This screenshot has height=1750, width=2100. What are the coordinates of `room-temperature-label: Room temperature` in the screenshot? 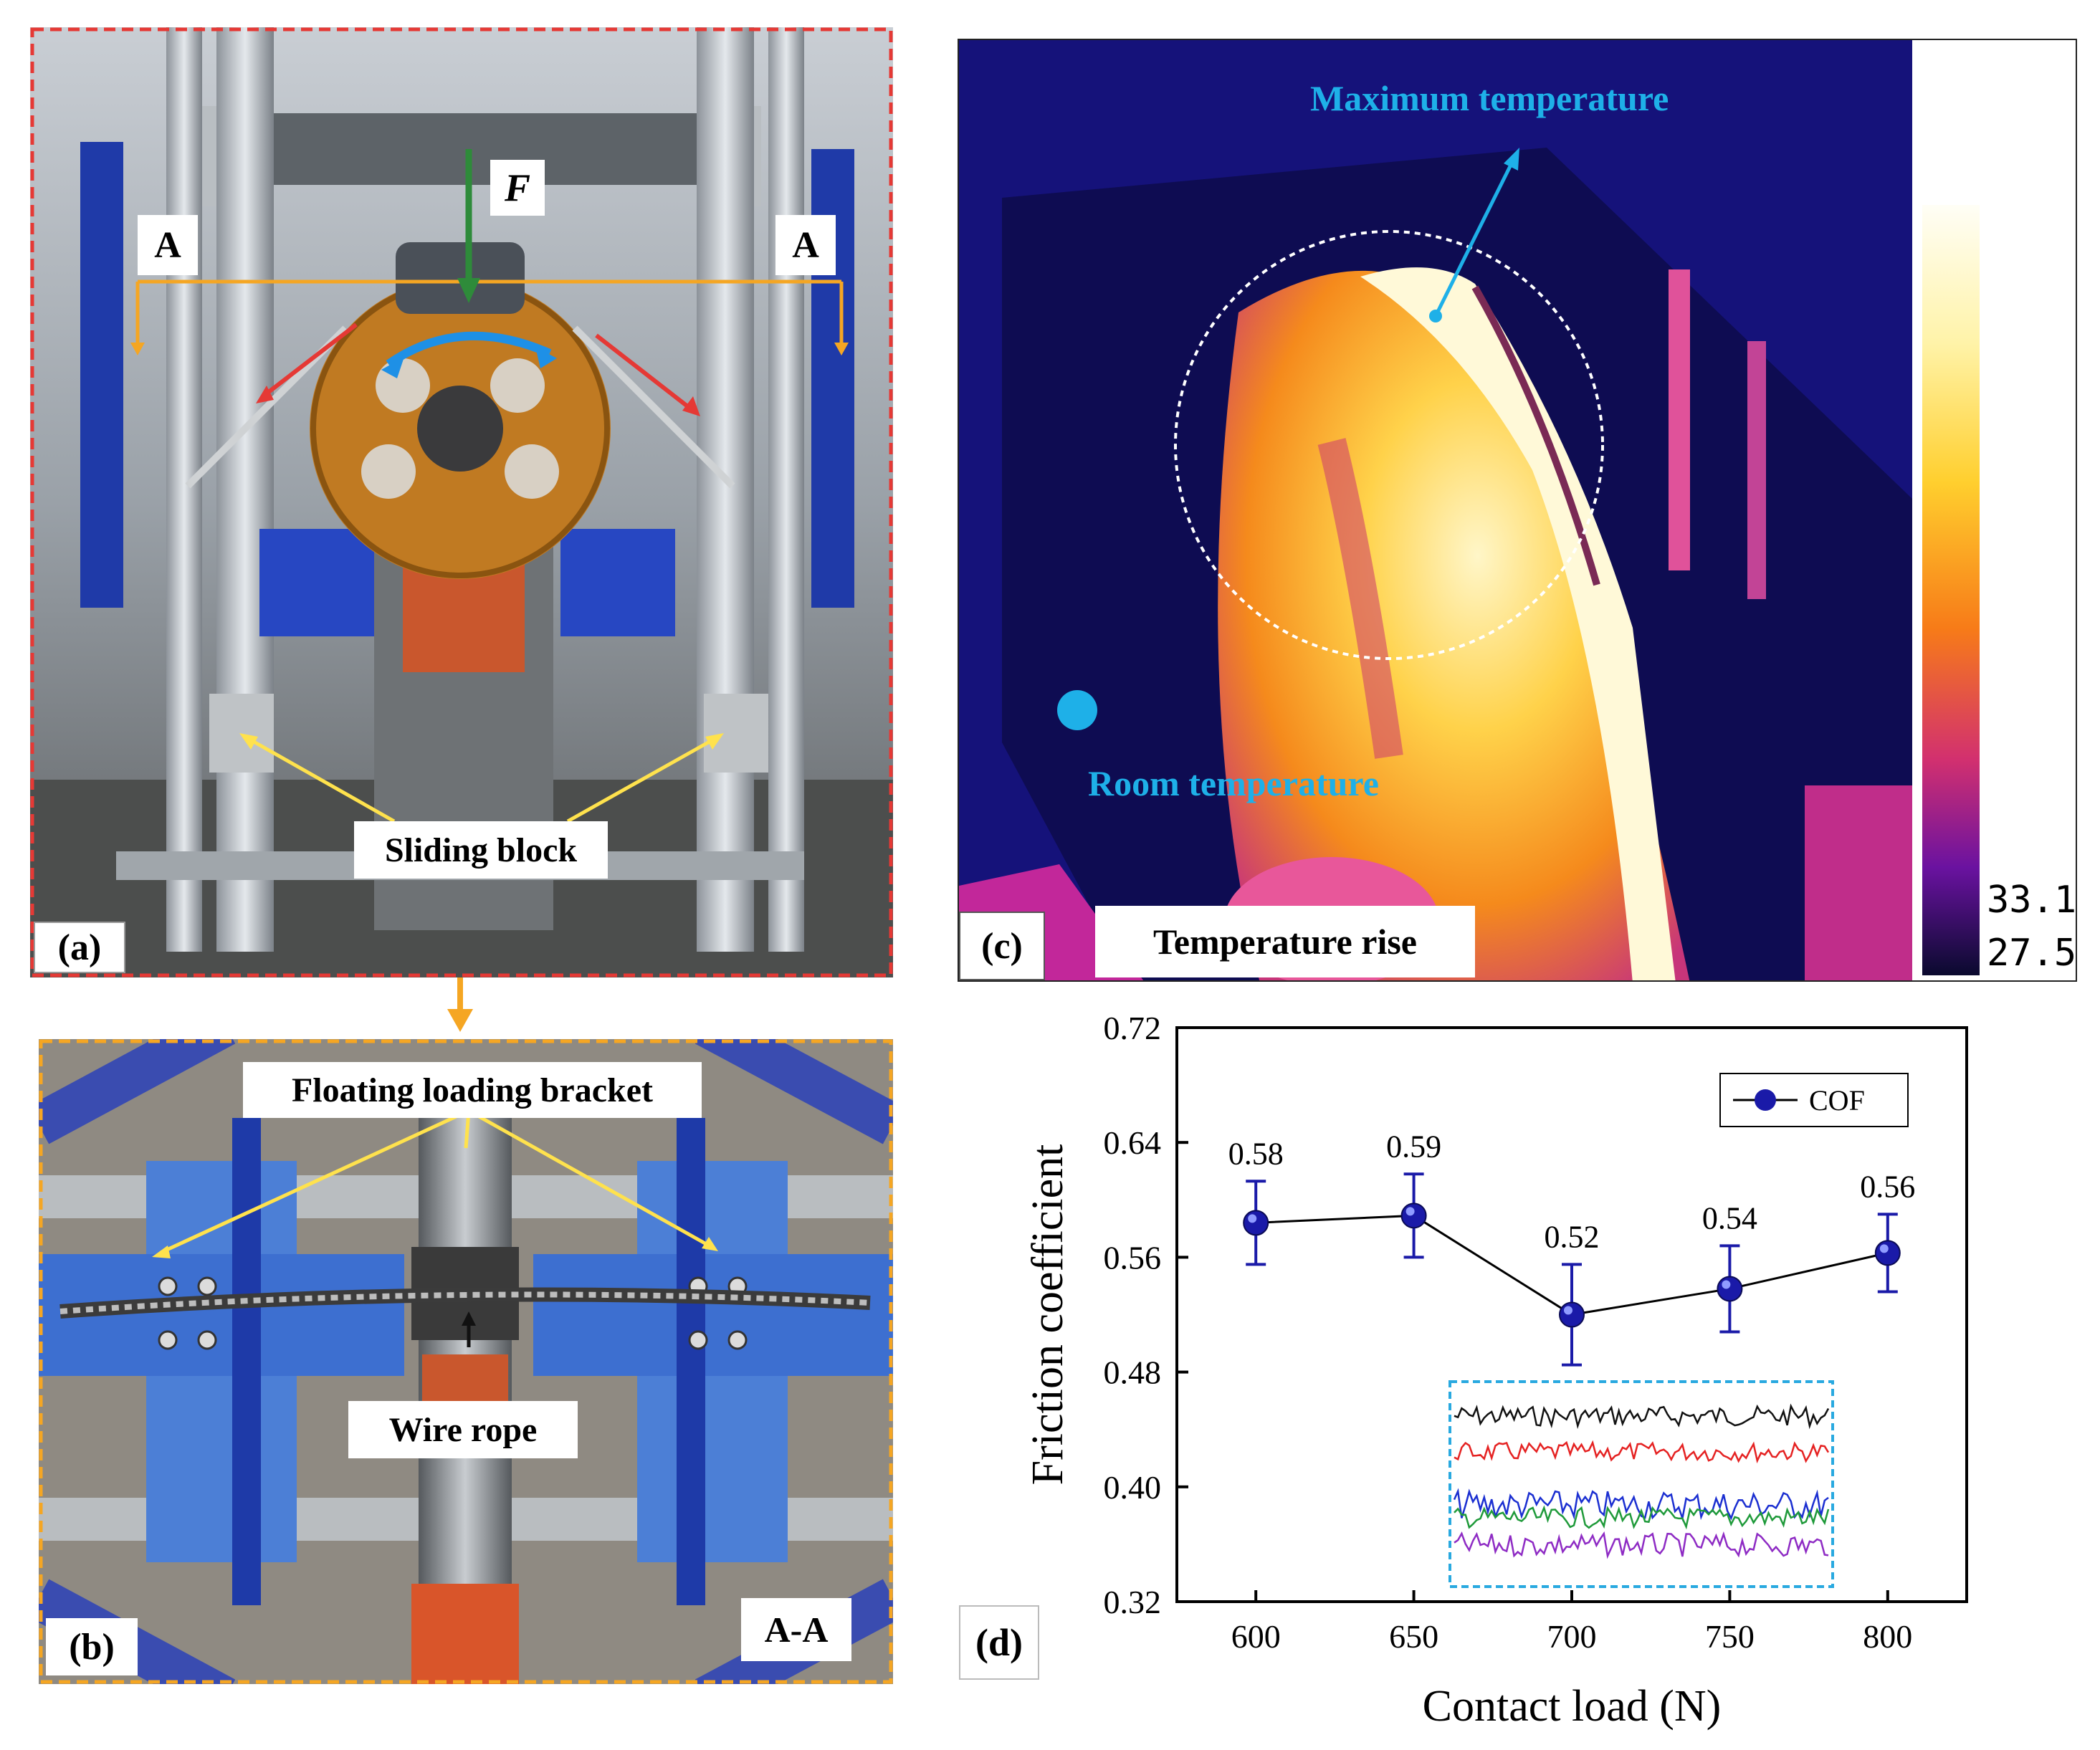 It's located at (1233, 783).